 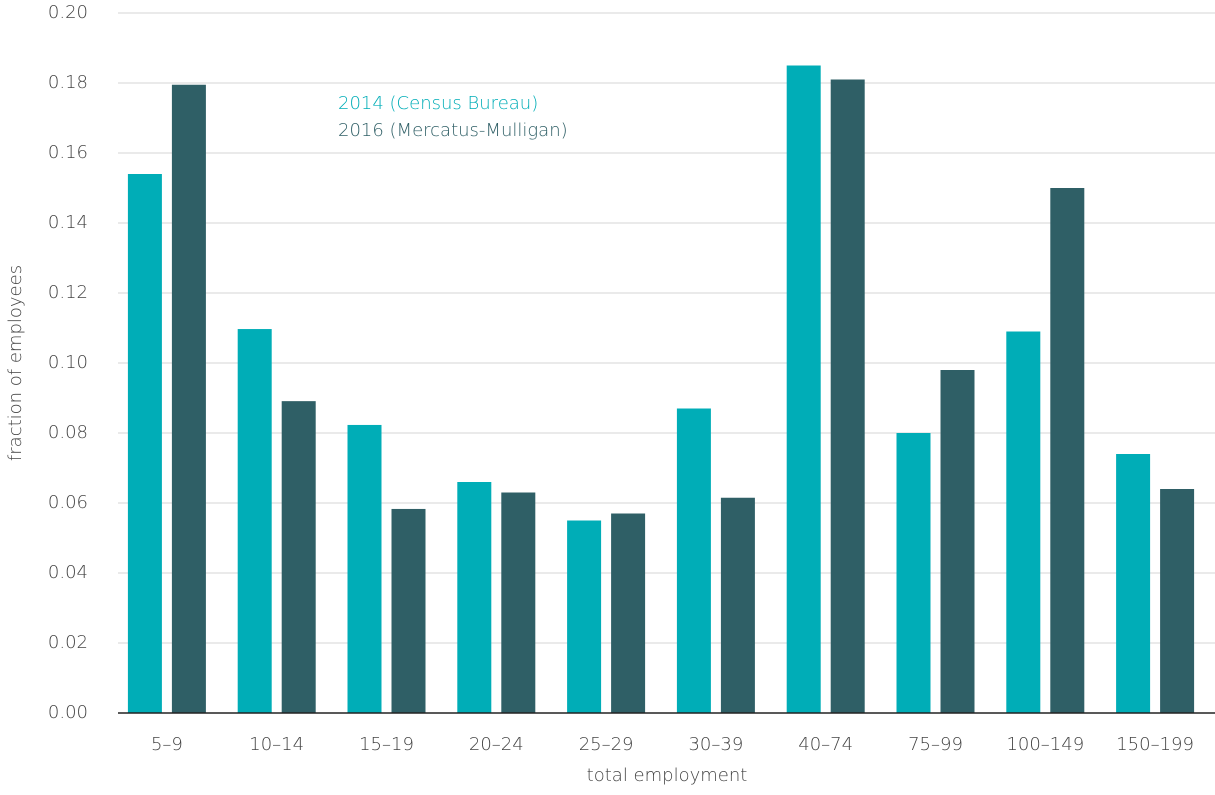 I want to click on x-tick-label: 15–19, so click(x=386, y=744).